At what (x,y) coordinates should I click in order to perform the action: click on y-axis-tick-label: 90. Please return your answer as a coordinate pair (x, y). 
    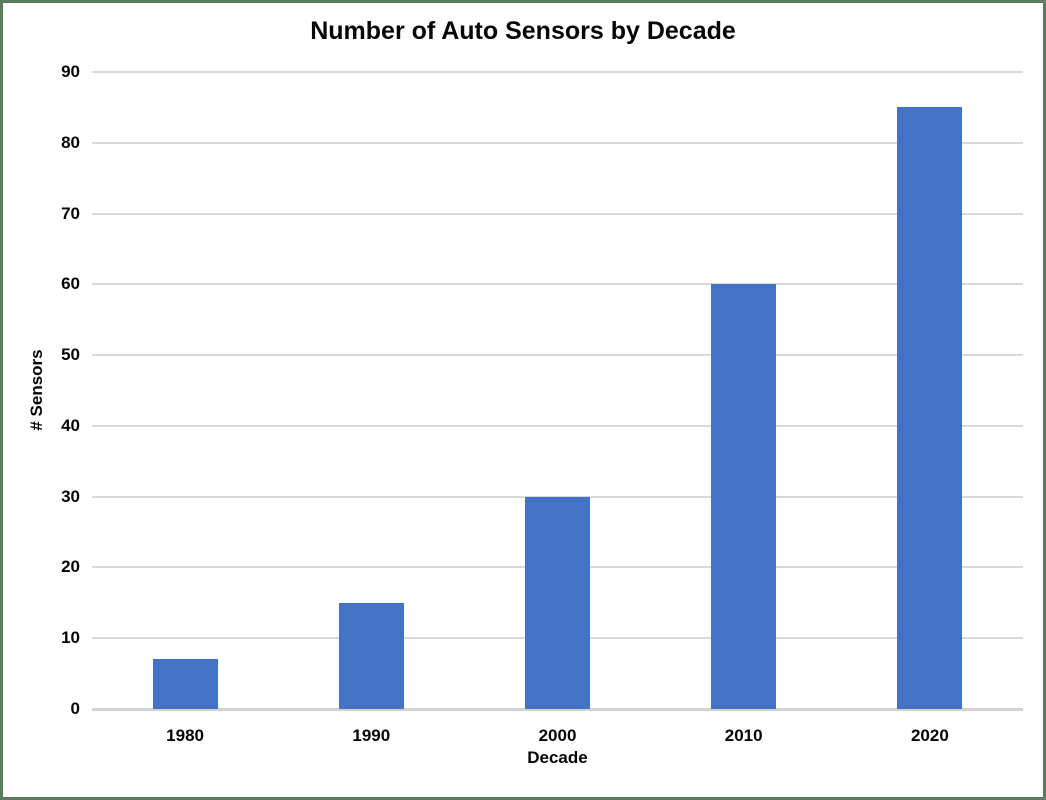
    Looking at the image, I should click on (70, 71).